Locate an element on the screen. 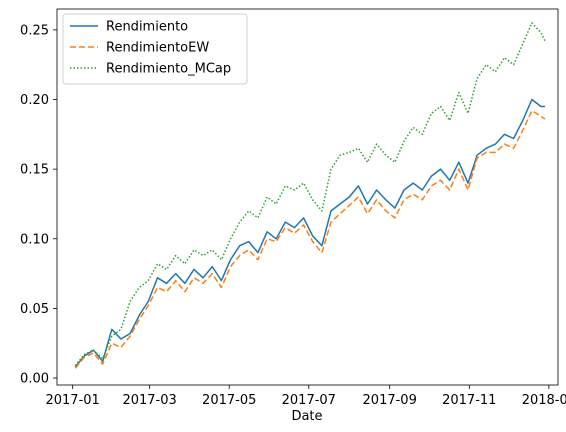  x-tick-label: 2017-03 is located at coordinates (149, 400).